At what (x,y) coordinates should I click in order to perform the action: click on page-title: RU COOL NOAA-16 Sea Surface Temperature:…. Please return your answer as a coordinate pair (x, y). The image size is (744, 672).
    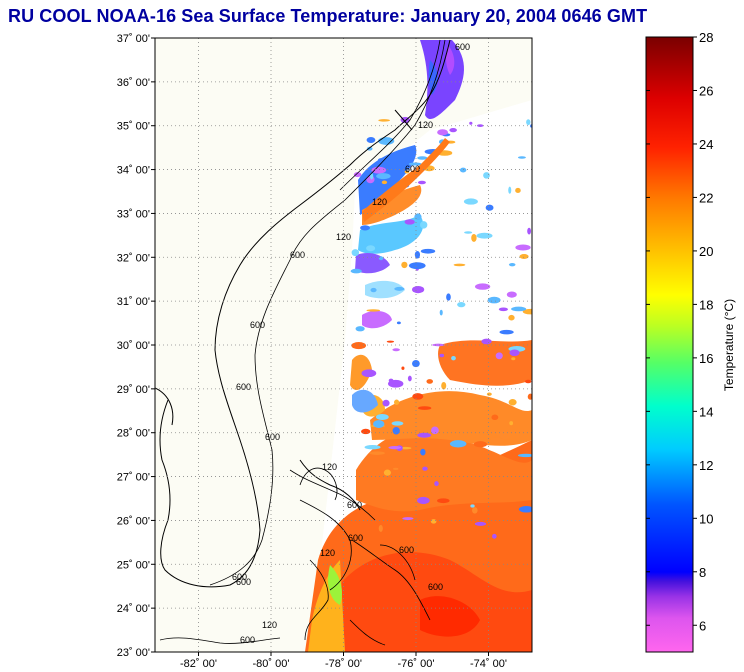
    Looking at the image, I should click on (328, 16).